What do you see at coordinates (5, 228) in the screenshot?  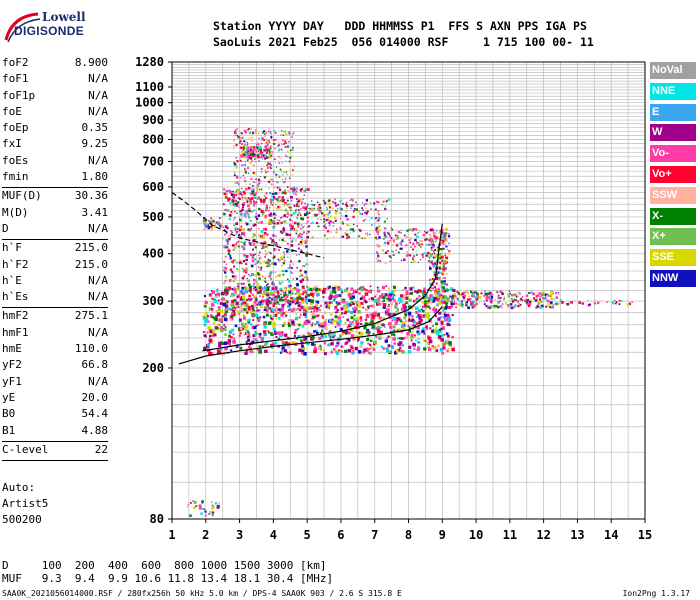 I see `param-label: D` at bounding box center [5, 228].